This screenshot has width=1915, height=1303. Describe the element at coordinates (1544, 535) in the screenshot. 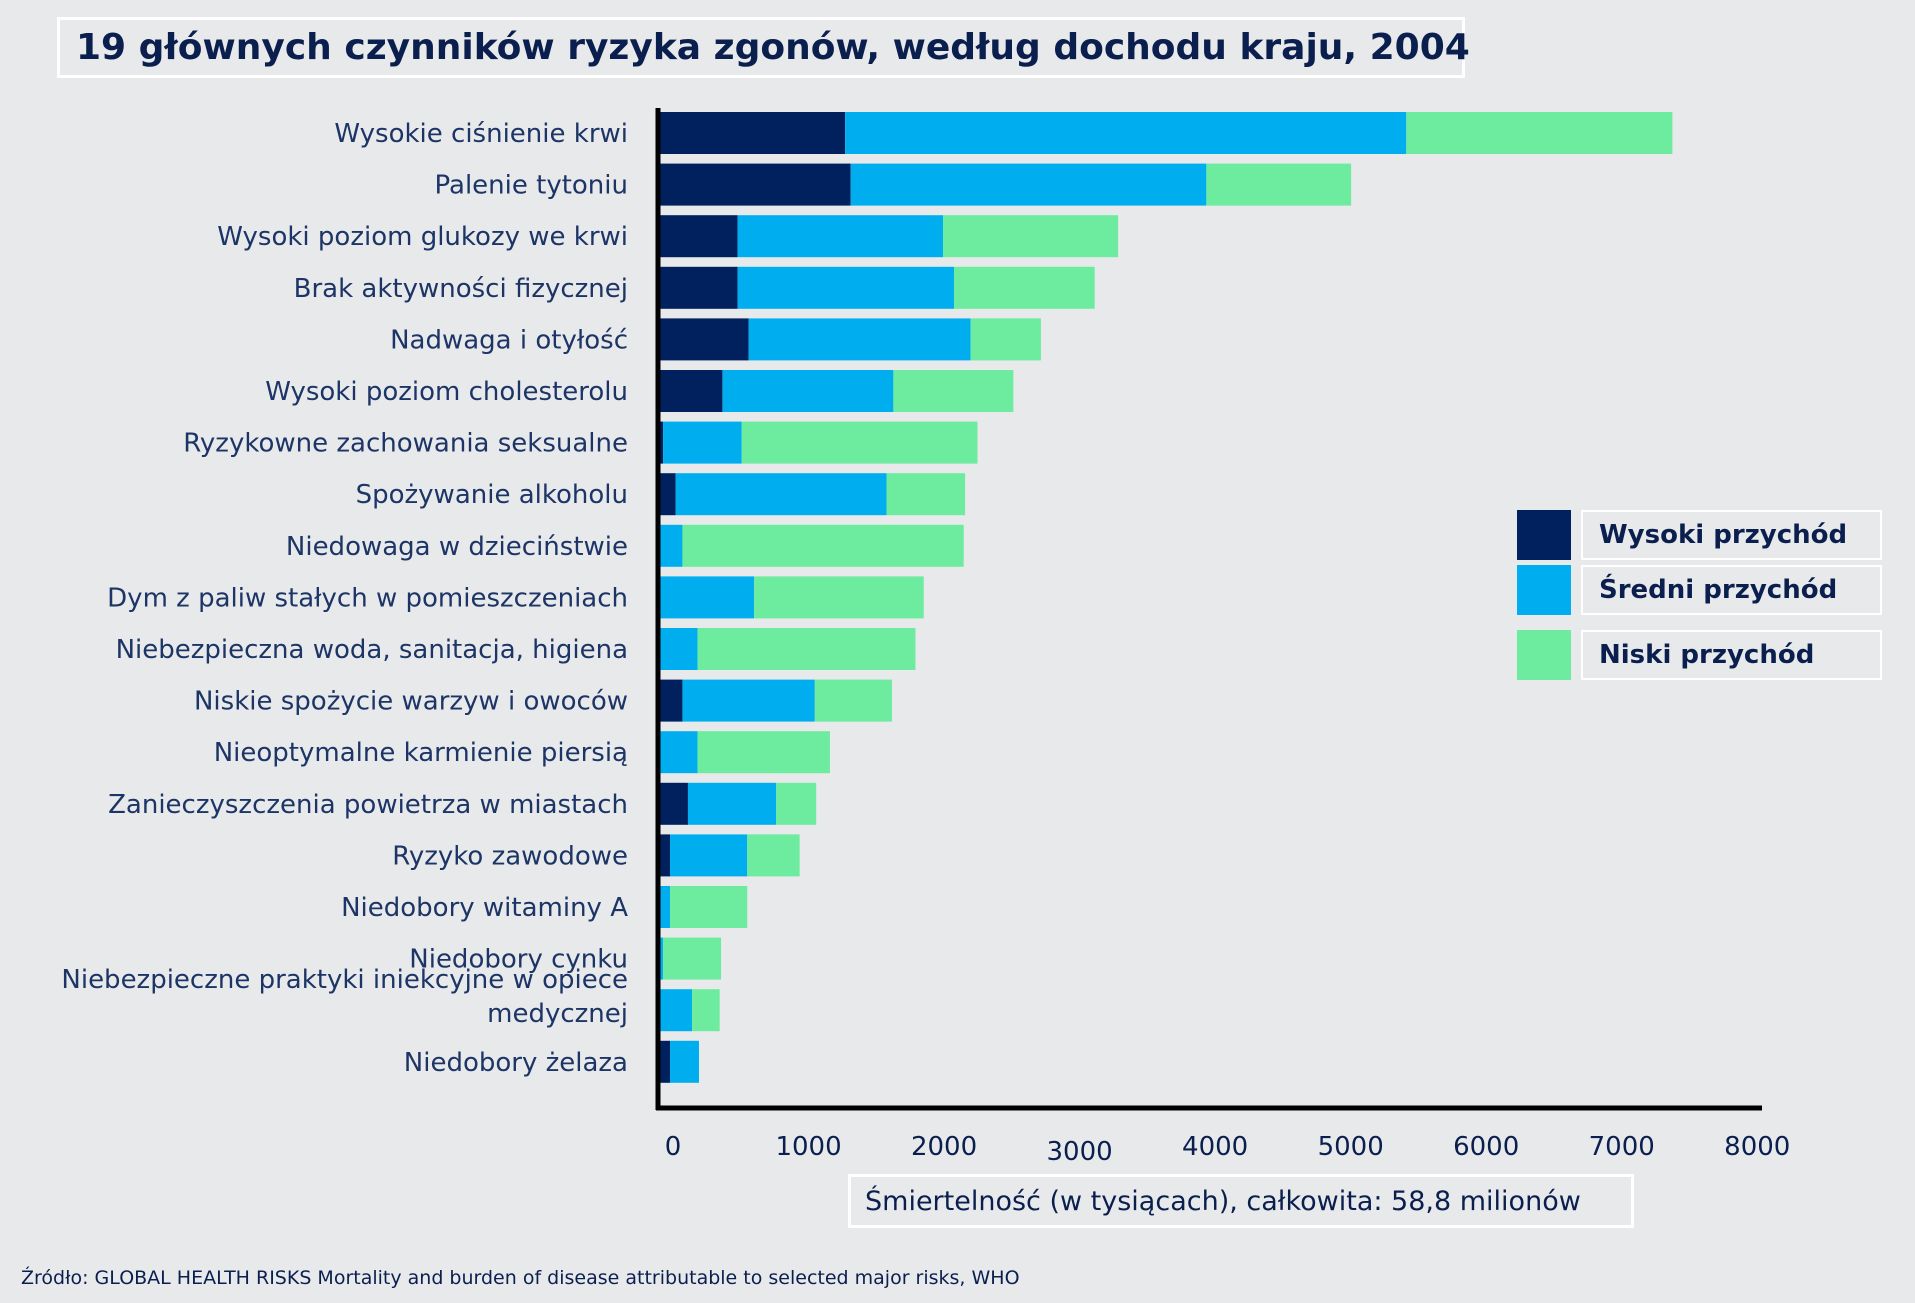

I see `legend-swatch-high` at that location.